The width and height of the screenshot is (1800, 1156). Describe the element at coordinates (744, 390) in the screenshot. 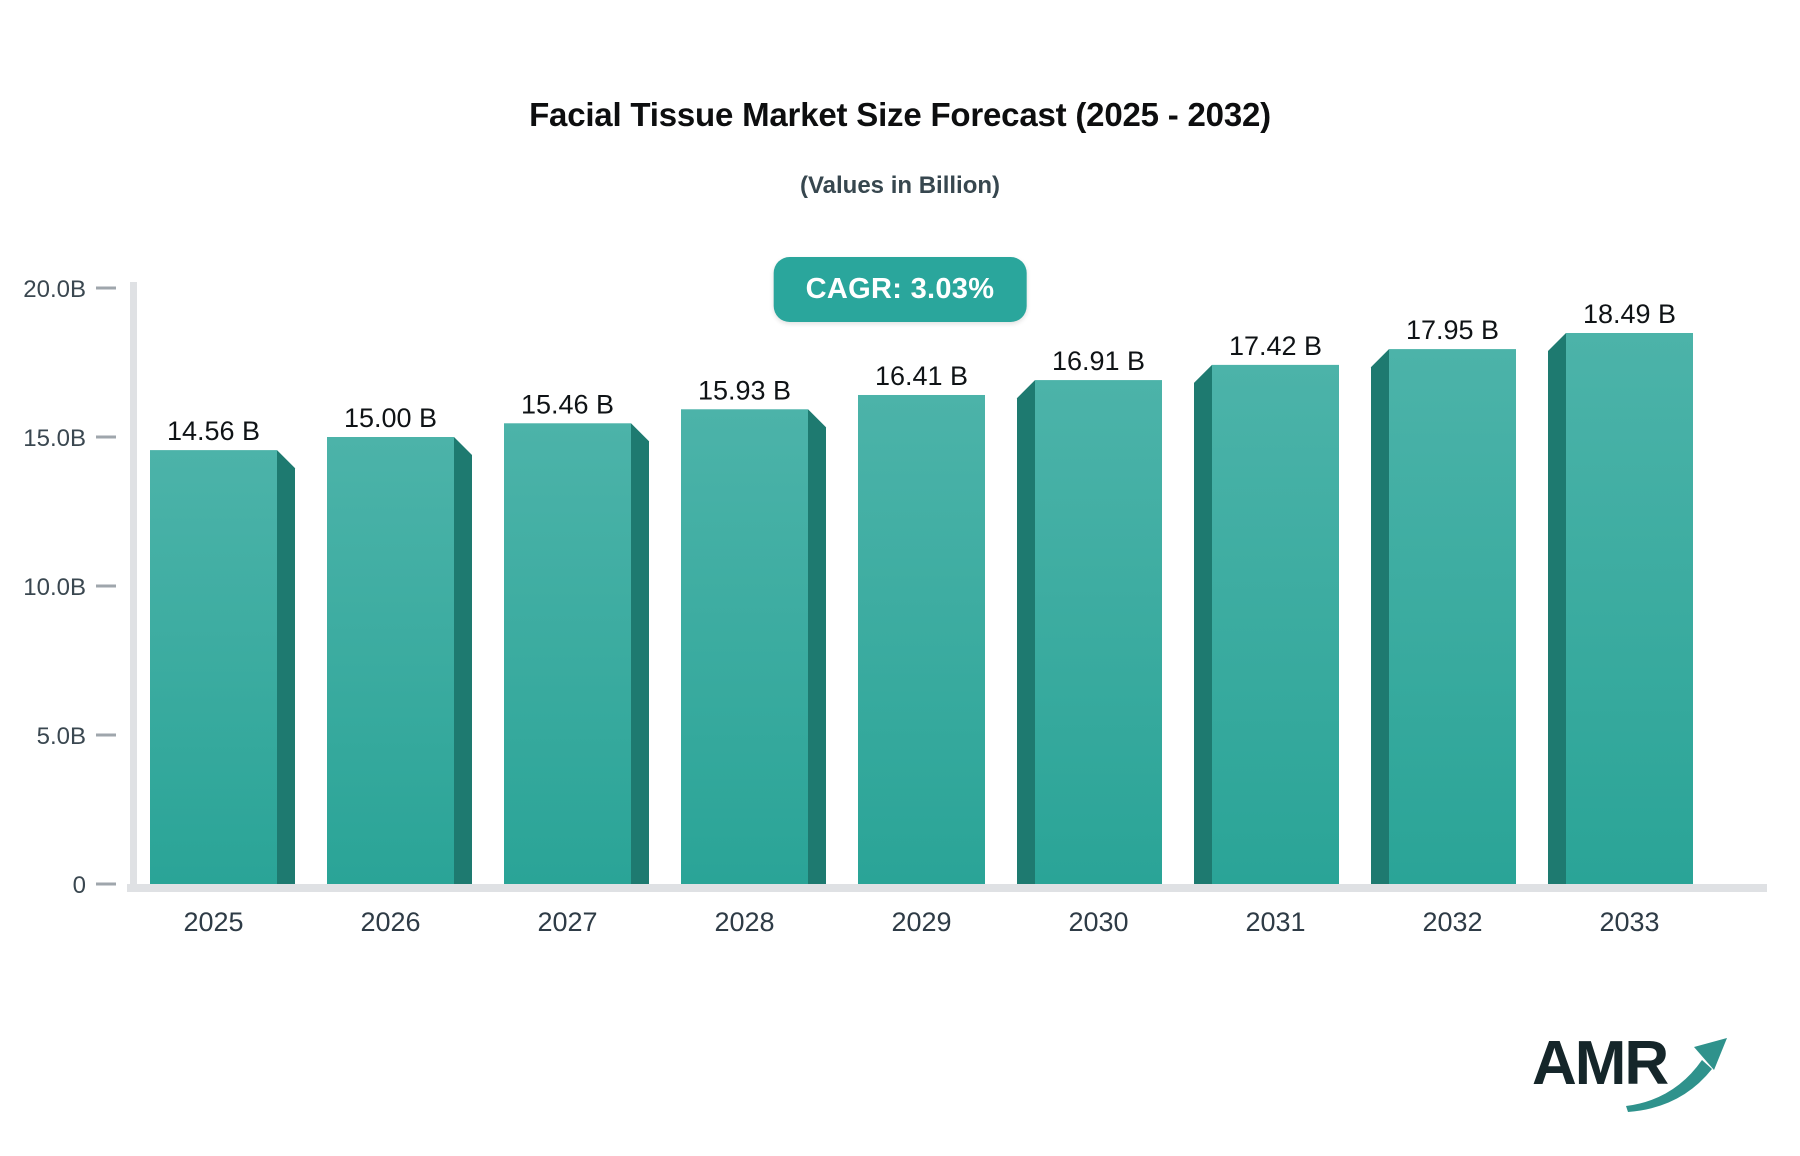

I see `value-label: 15.93 B` at that location.